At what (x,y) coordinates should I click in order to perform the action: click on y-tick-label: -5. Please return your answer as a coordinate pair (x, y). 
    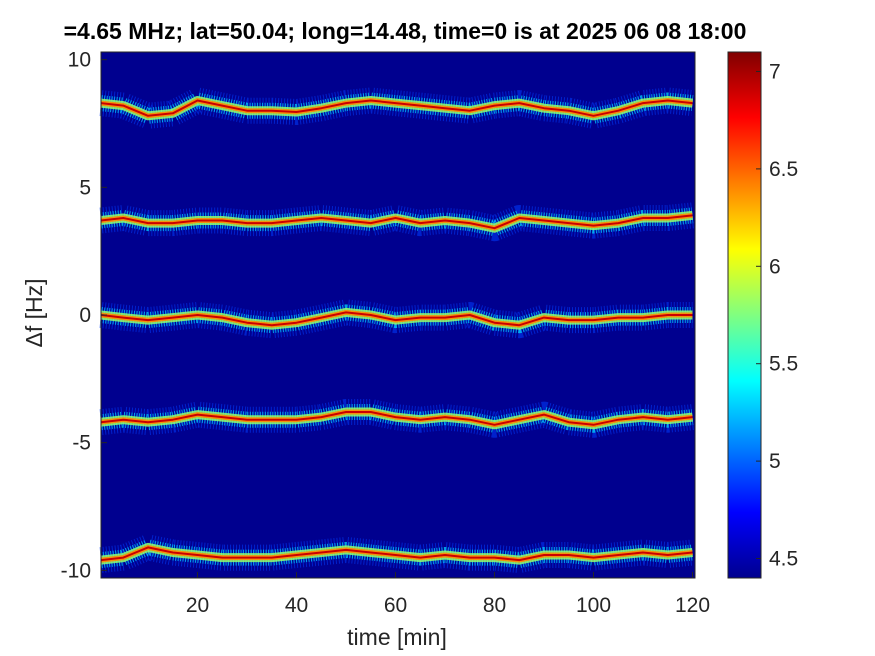
    Looking at the image, I should click on (81, 443).